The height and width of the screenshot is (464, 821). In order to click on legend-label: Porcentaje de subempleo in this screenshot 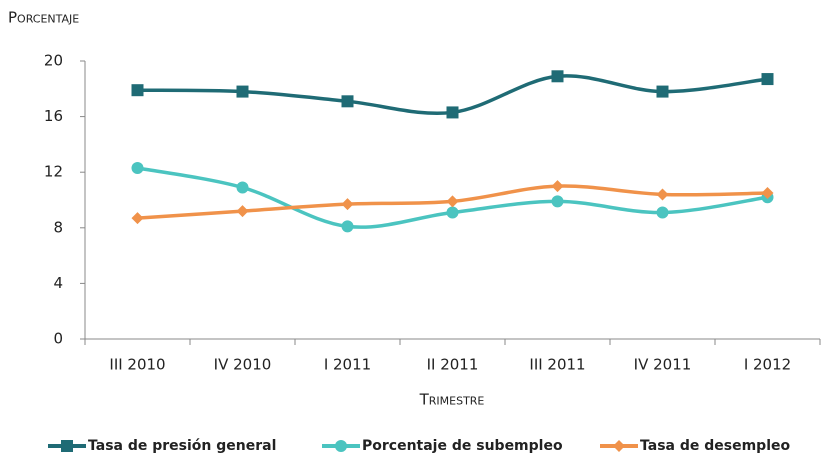, I will do `click(462, 446)`.